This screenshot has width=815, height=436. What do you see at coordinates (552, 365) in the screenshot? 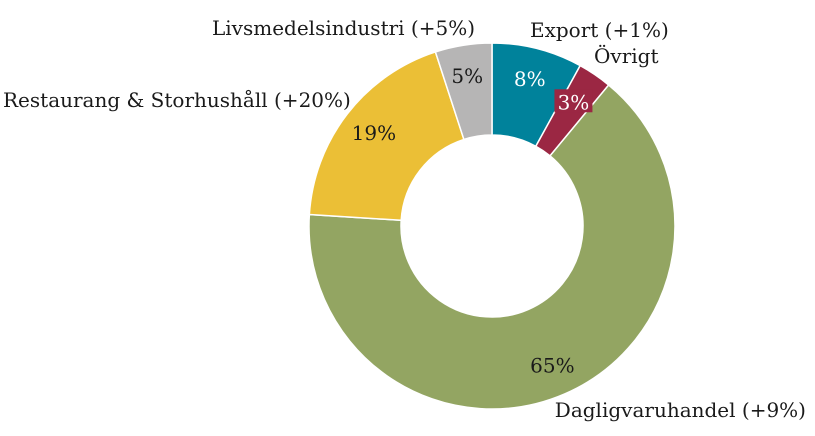
I see `value-label-dagligvaruhandel: 65%` at bounding box center [552, 365].